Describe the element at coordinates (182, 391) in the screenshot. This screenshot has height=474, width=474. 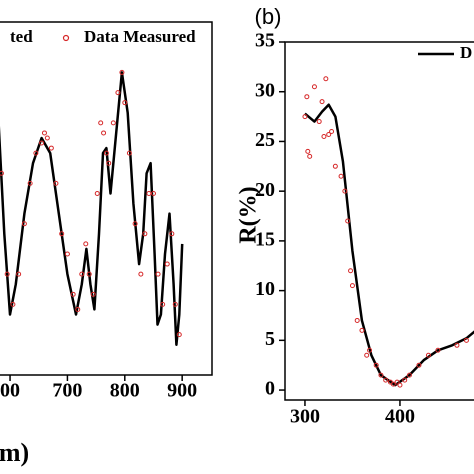
I see `x-tick-label: 900` at that location.